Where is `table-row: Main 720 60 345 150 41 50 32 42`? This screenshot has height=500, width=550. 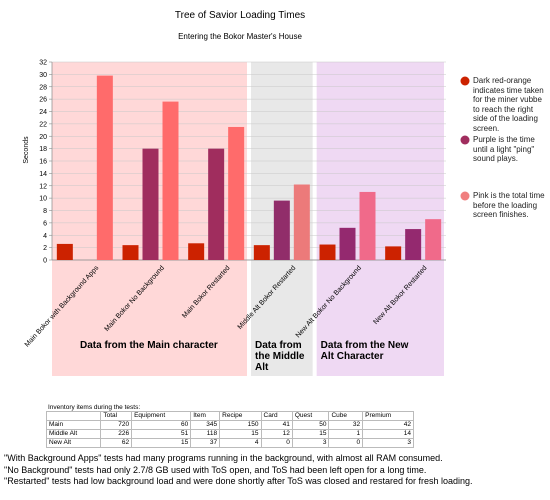 table-row: Main 720 60 345 150 41 50 32 42 is located at coordinates (229, 425).